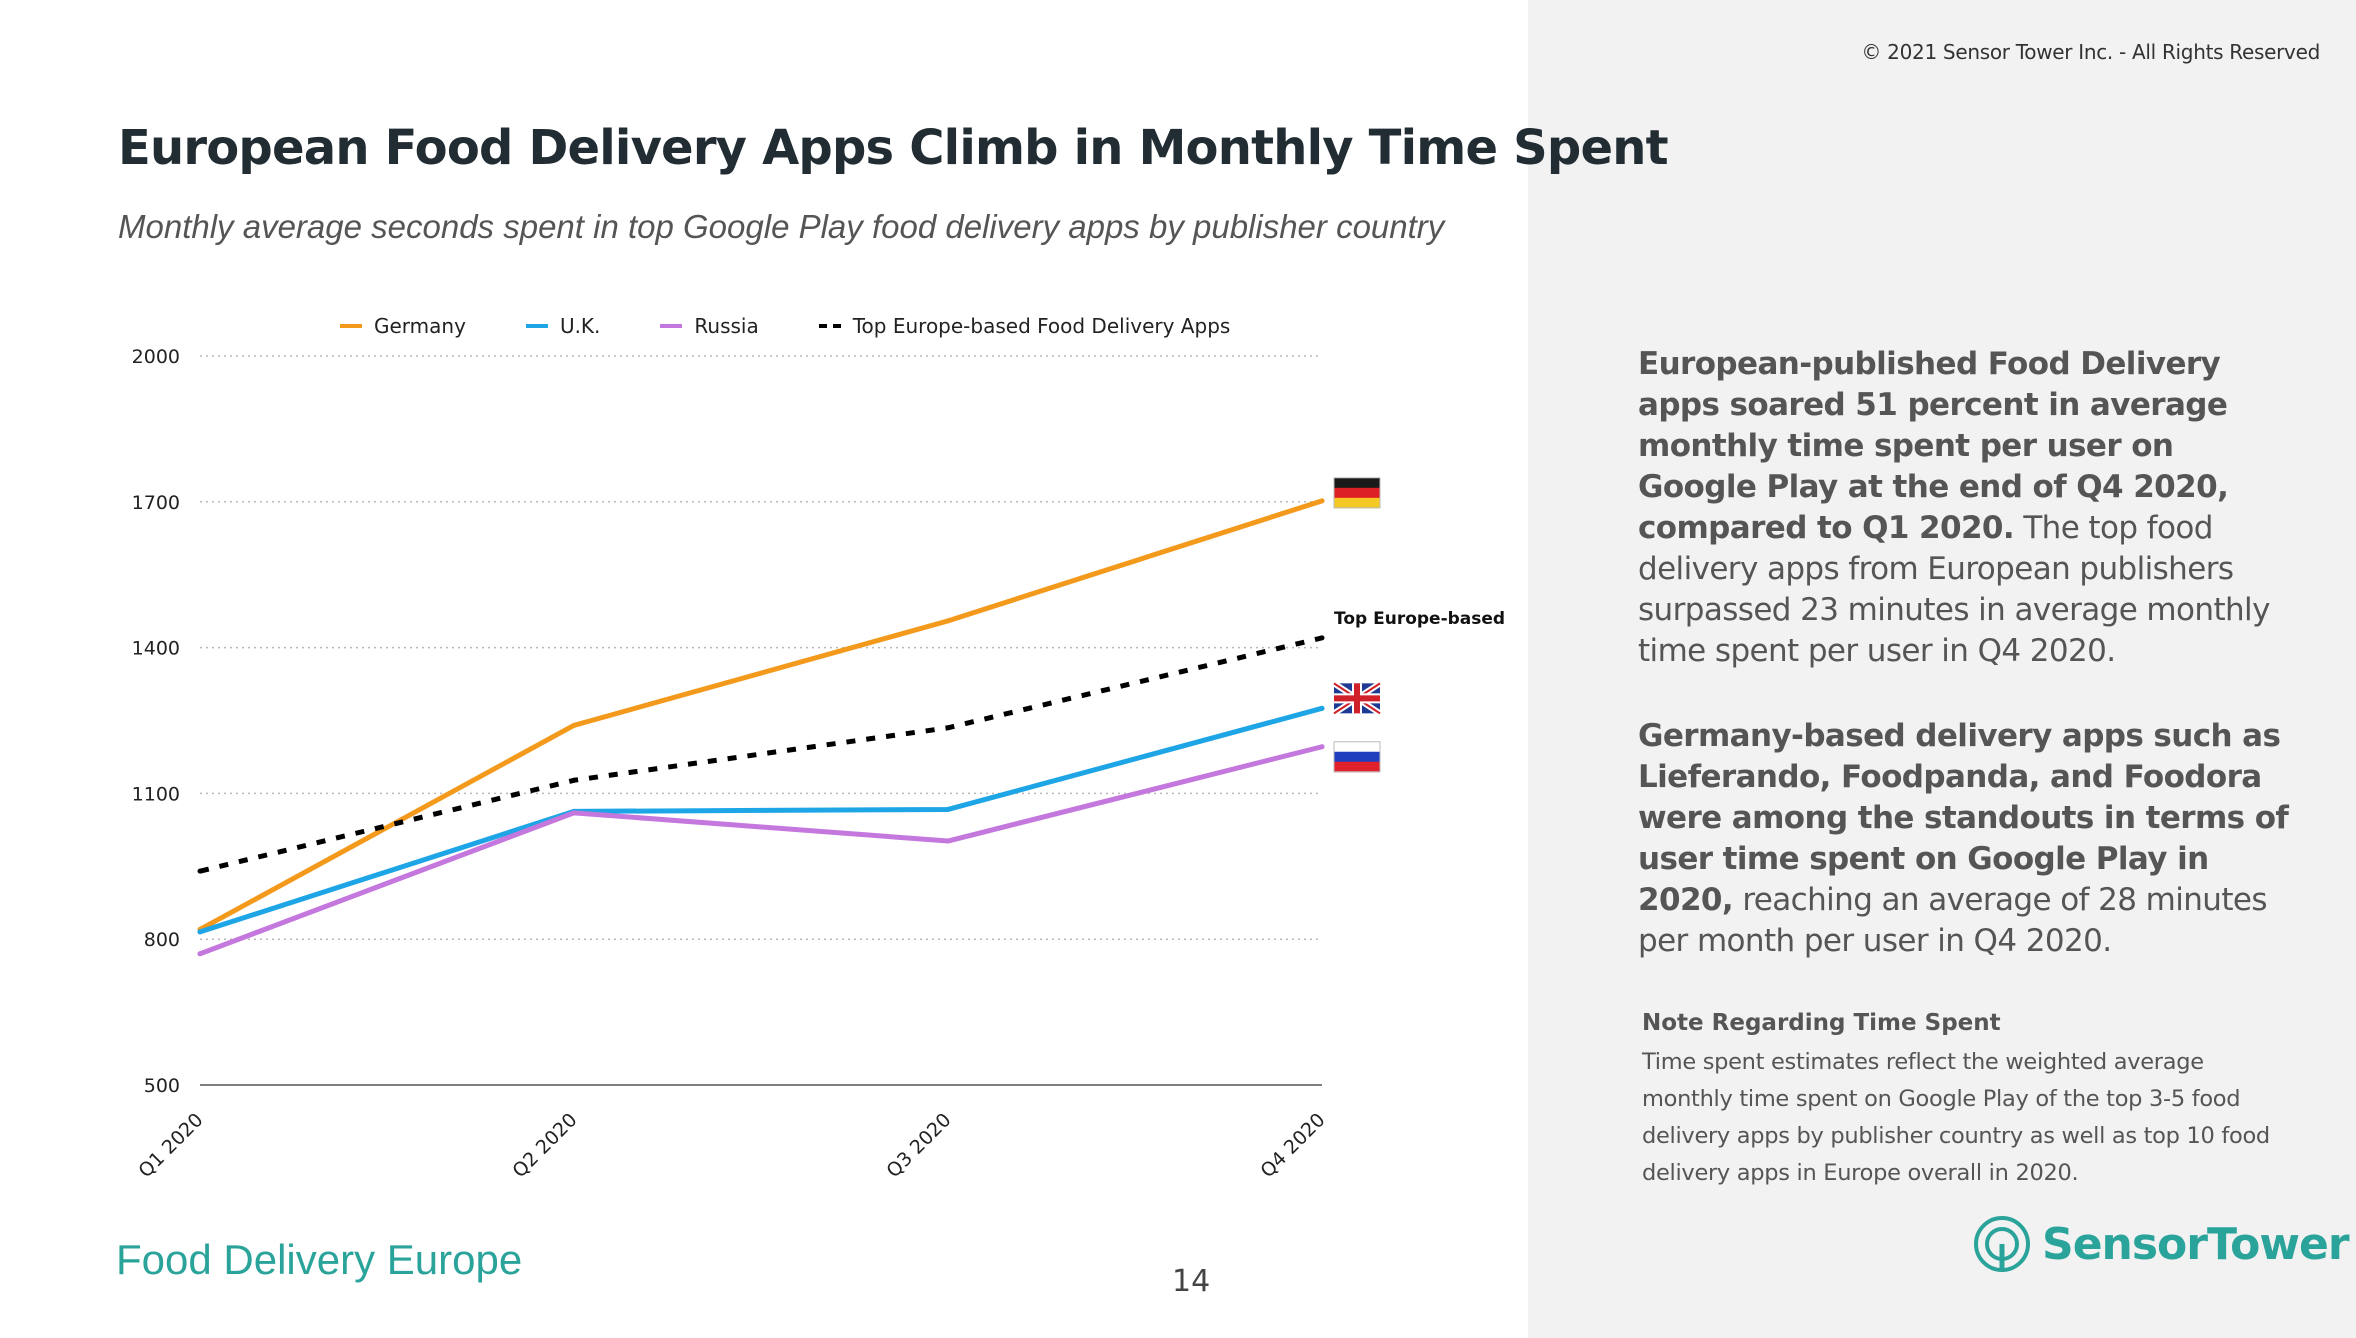  Describe the element at coordinates (1041, 326) in the screenshot. I see `legend-label-europe: Top Europe-based Food Delivery Apps` at that location.